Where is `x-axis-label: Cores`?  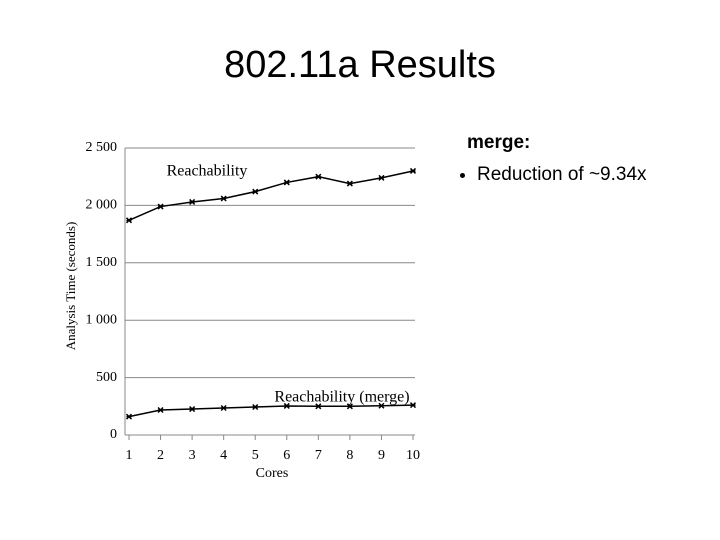
x-axis-label: Cores is located at coordinates (272, 473).